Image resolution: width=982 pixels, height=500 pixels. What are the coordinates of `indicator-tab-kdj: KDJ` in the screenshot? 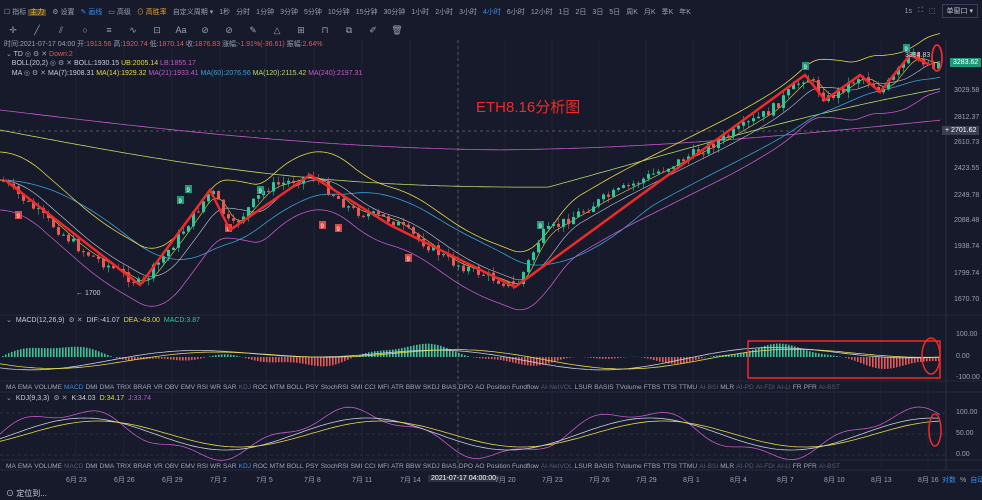 It's located at (245, 466).